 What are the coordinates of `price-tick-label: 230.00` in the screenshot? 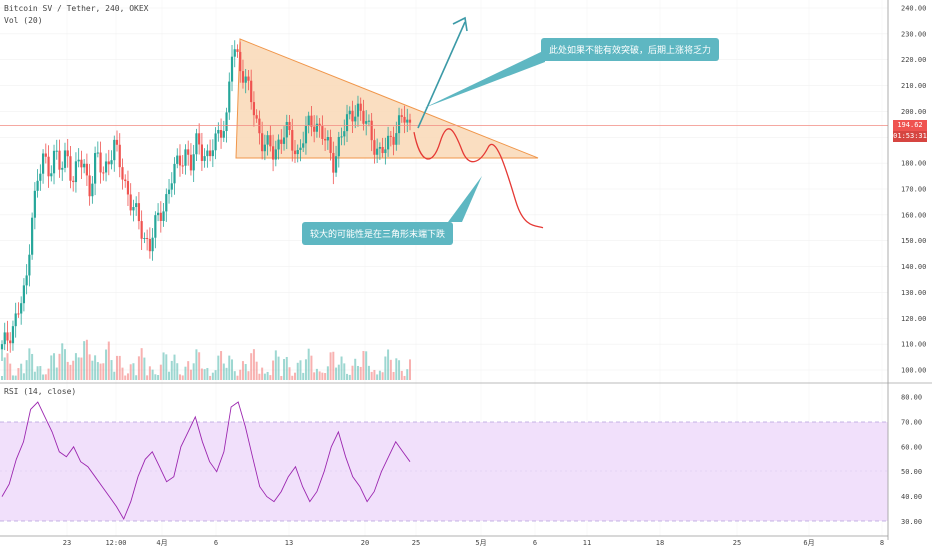 It's located at (913, 34).